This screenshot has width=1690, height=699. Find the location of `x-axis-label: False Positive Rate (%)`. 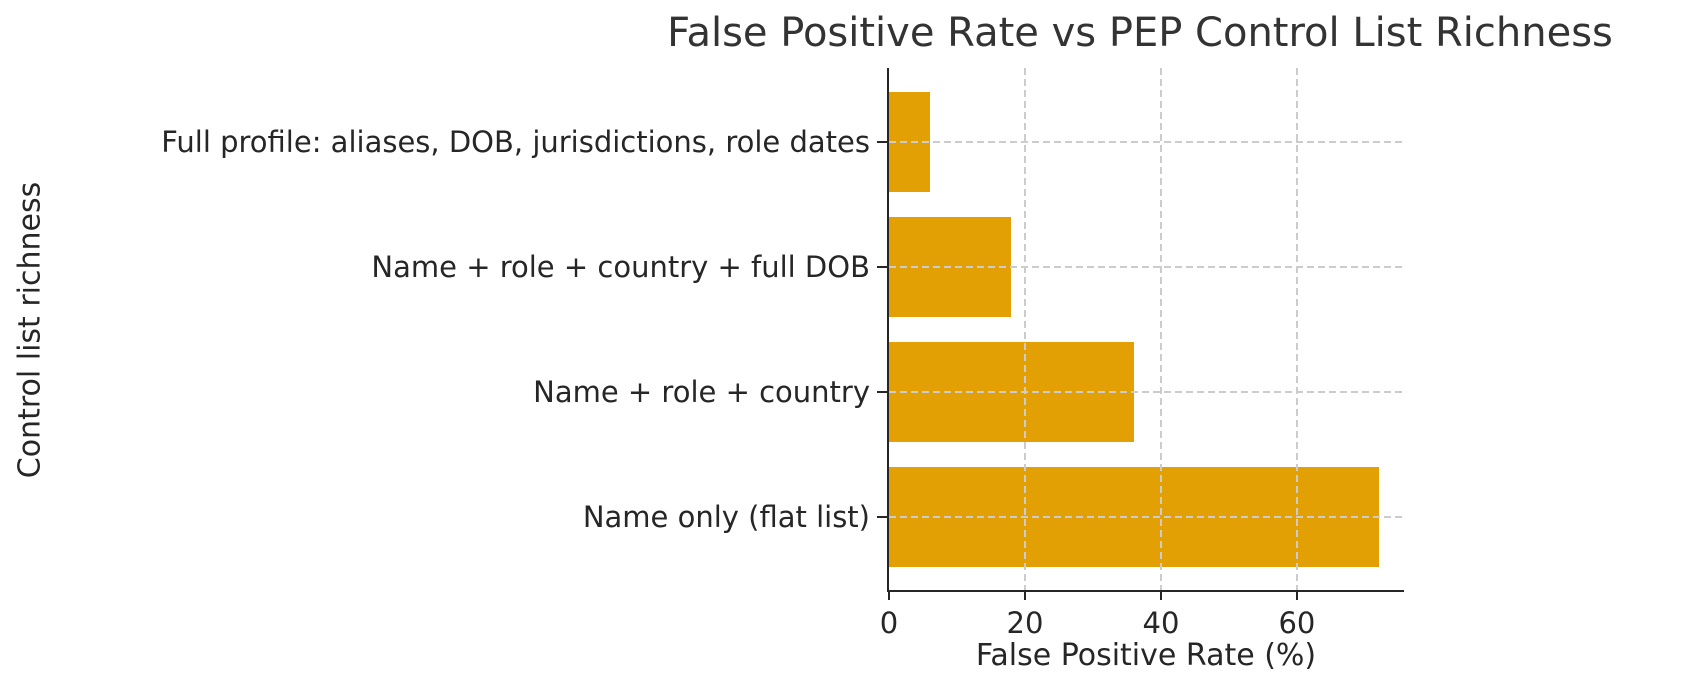

x-axis-label: False Positive Rate (%) is located at coordinates (1146, 655).